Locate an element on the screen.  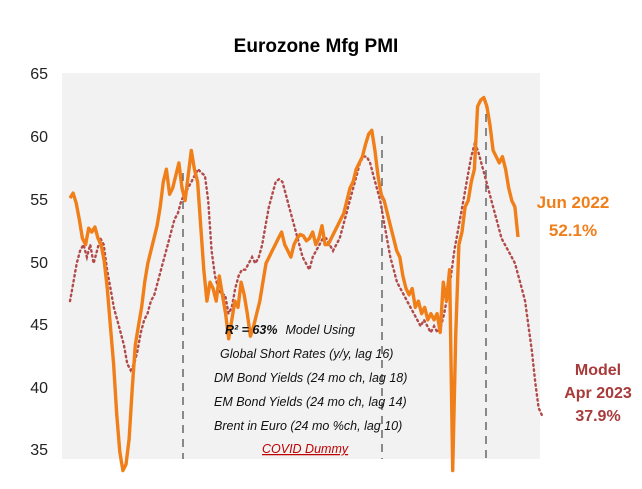
model-title-label: Model is located at coordinates (598, 370).